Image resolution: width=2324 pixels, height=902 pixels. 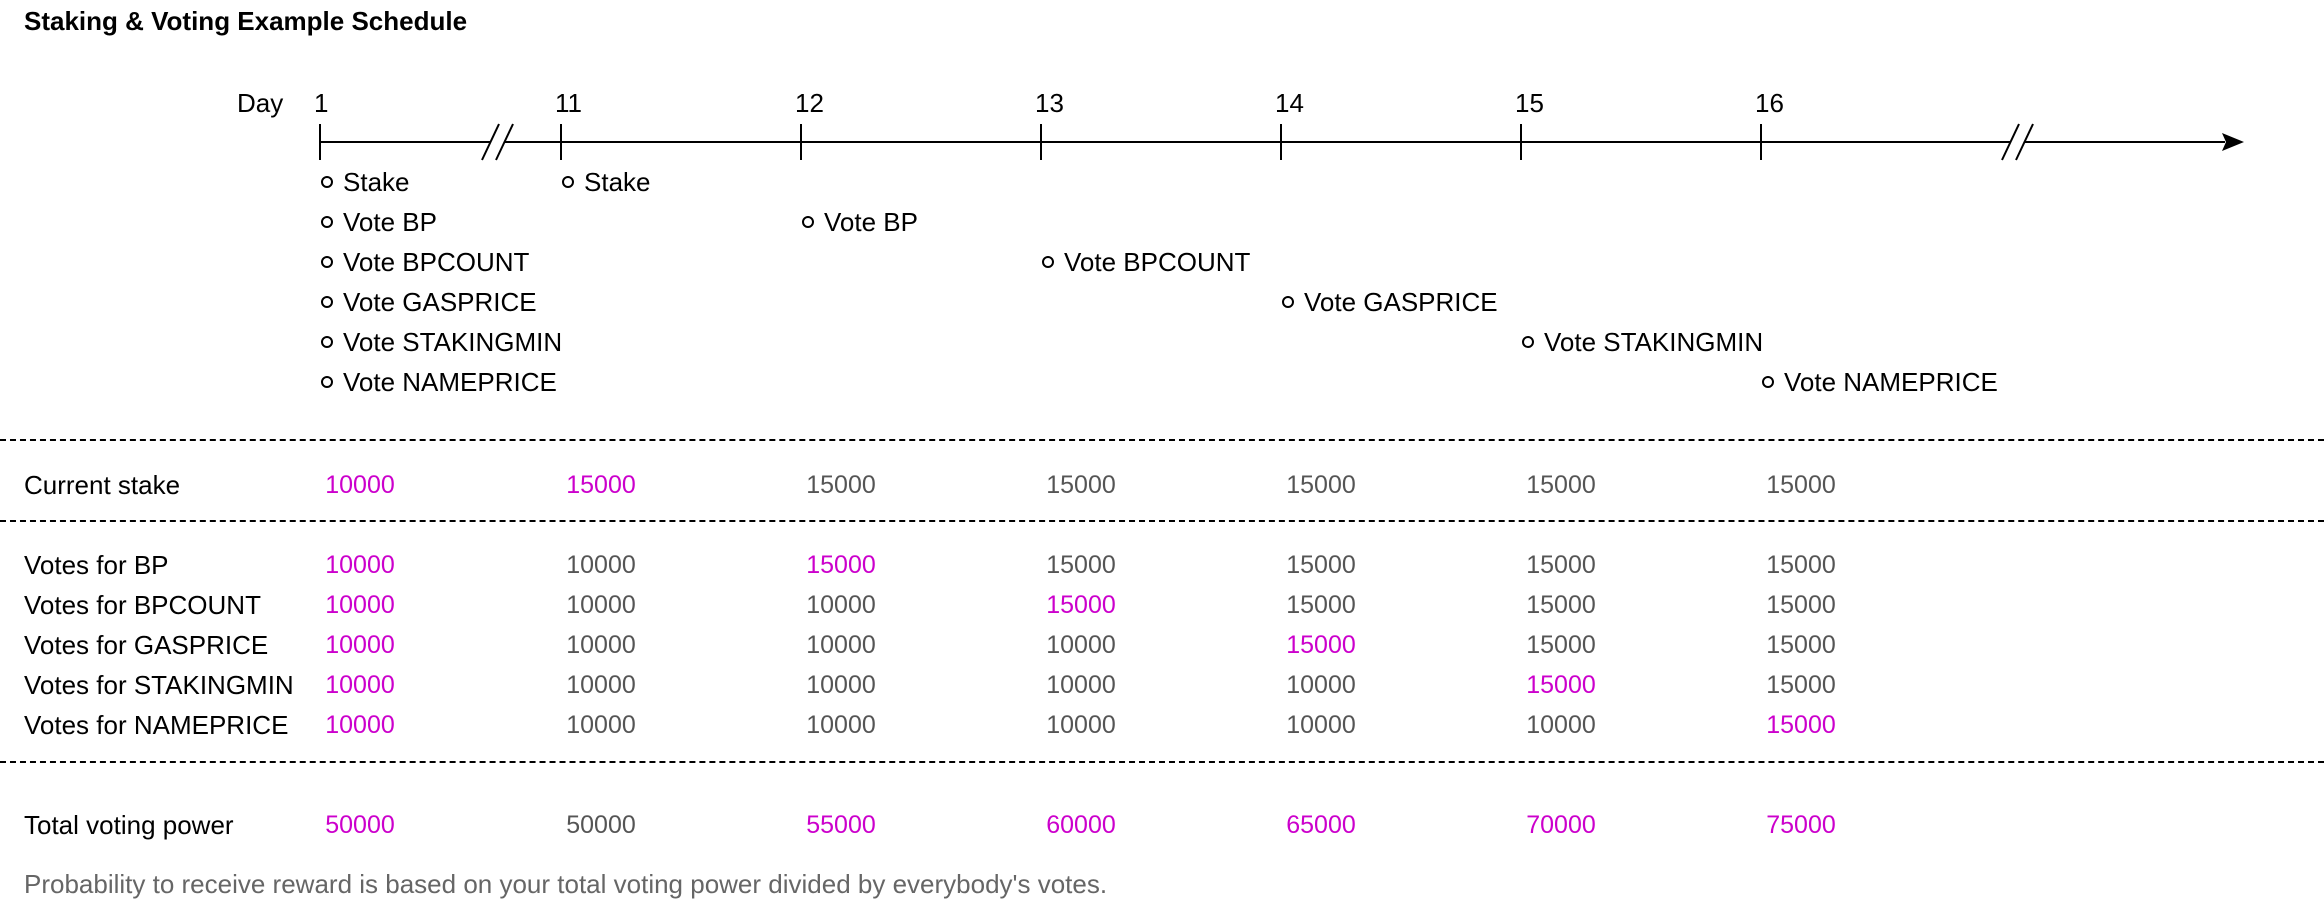 I want to click on day-number-14: 14, so click(x=1289, y=103).